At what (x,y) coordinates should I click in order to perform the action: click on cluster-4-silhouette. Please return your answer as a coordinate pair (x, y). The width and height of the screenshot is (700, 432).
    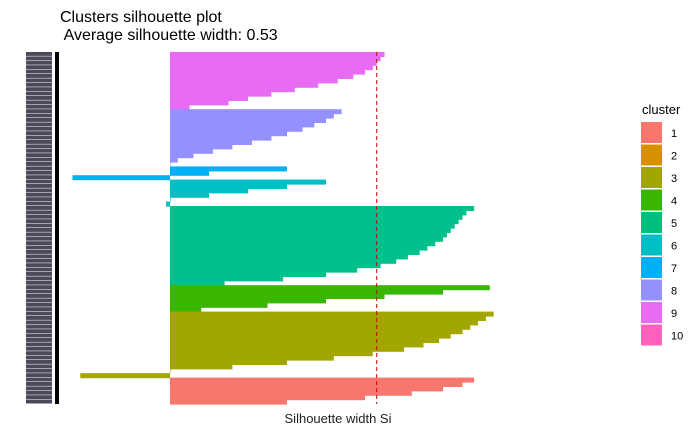
    Looking at the image, I should click on (330, 299).